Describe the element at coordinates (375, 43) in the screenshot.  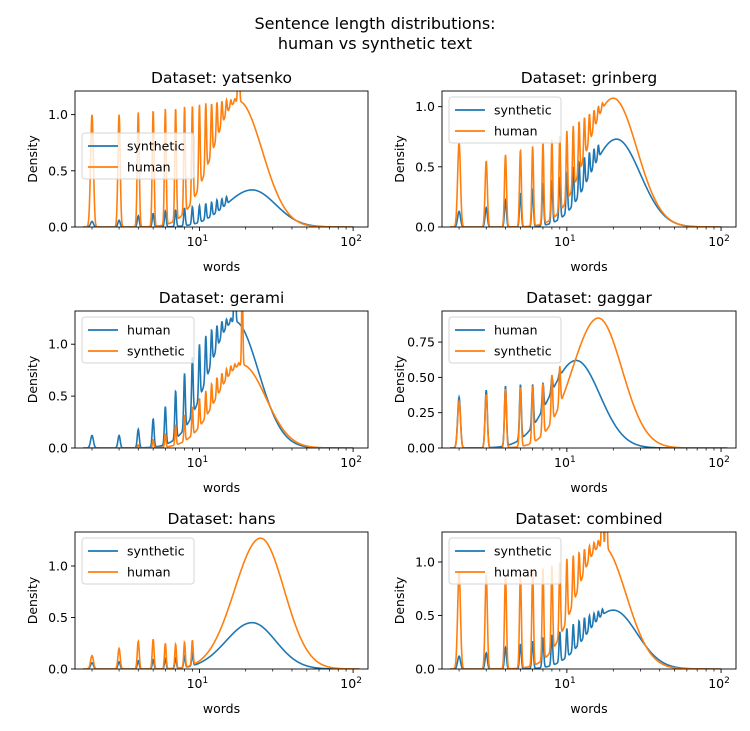
I see `suptitle-line-2: human vs synthetic text` at that location.